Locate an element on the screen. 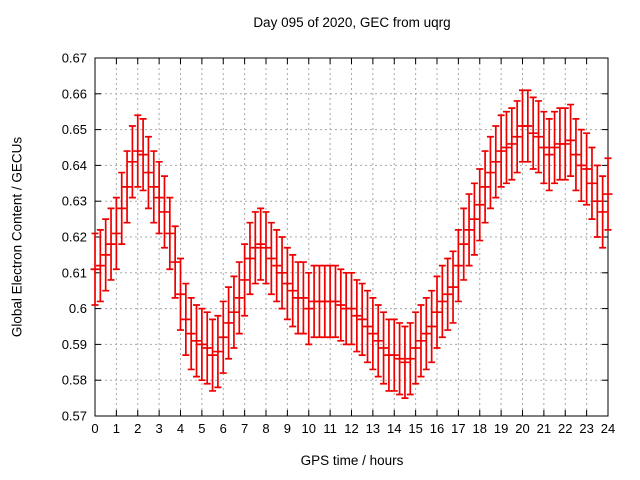 The image size is (640, 480). x-tick-label: 20 is located at coordinates (522, 428).